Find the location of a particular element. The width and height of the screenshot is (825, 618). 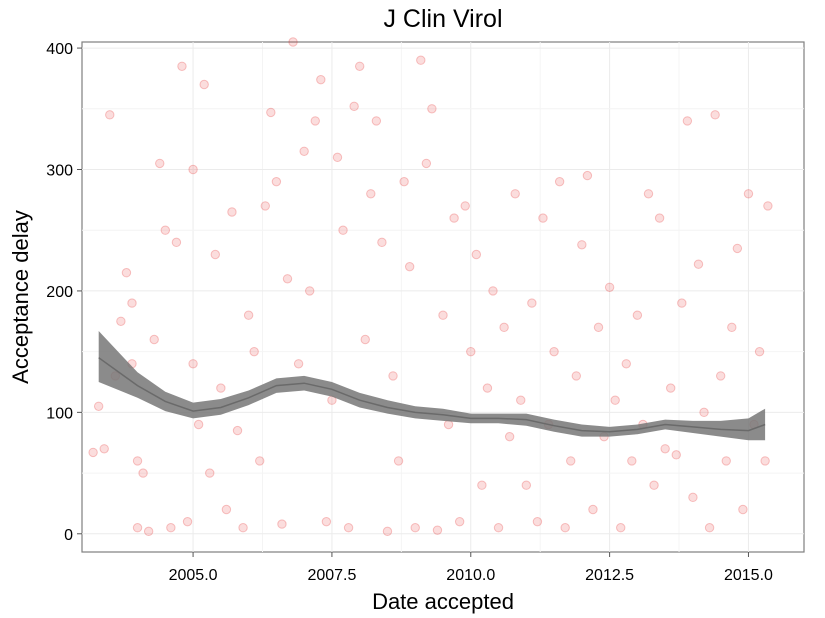

y-tick-label: 400 is located at coordinates (59, 49).